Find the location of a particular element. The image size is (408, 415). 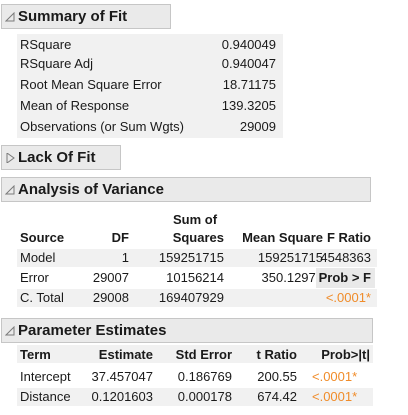

anova-df: 29007 is located at coordinates (110, 277).